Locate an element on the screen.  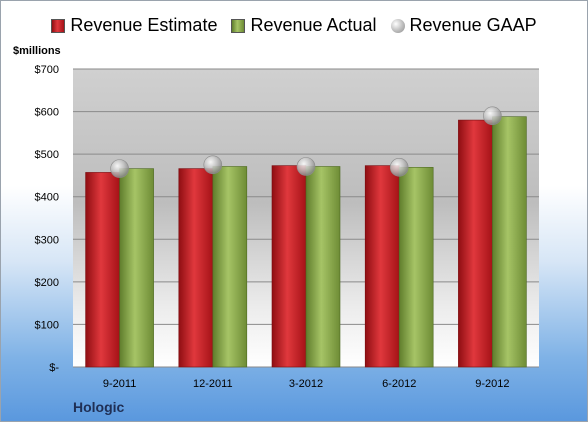
legend-label-gaap: Revenue GAAP is located at coordinates (473, 25).